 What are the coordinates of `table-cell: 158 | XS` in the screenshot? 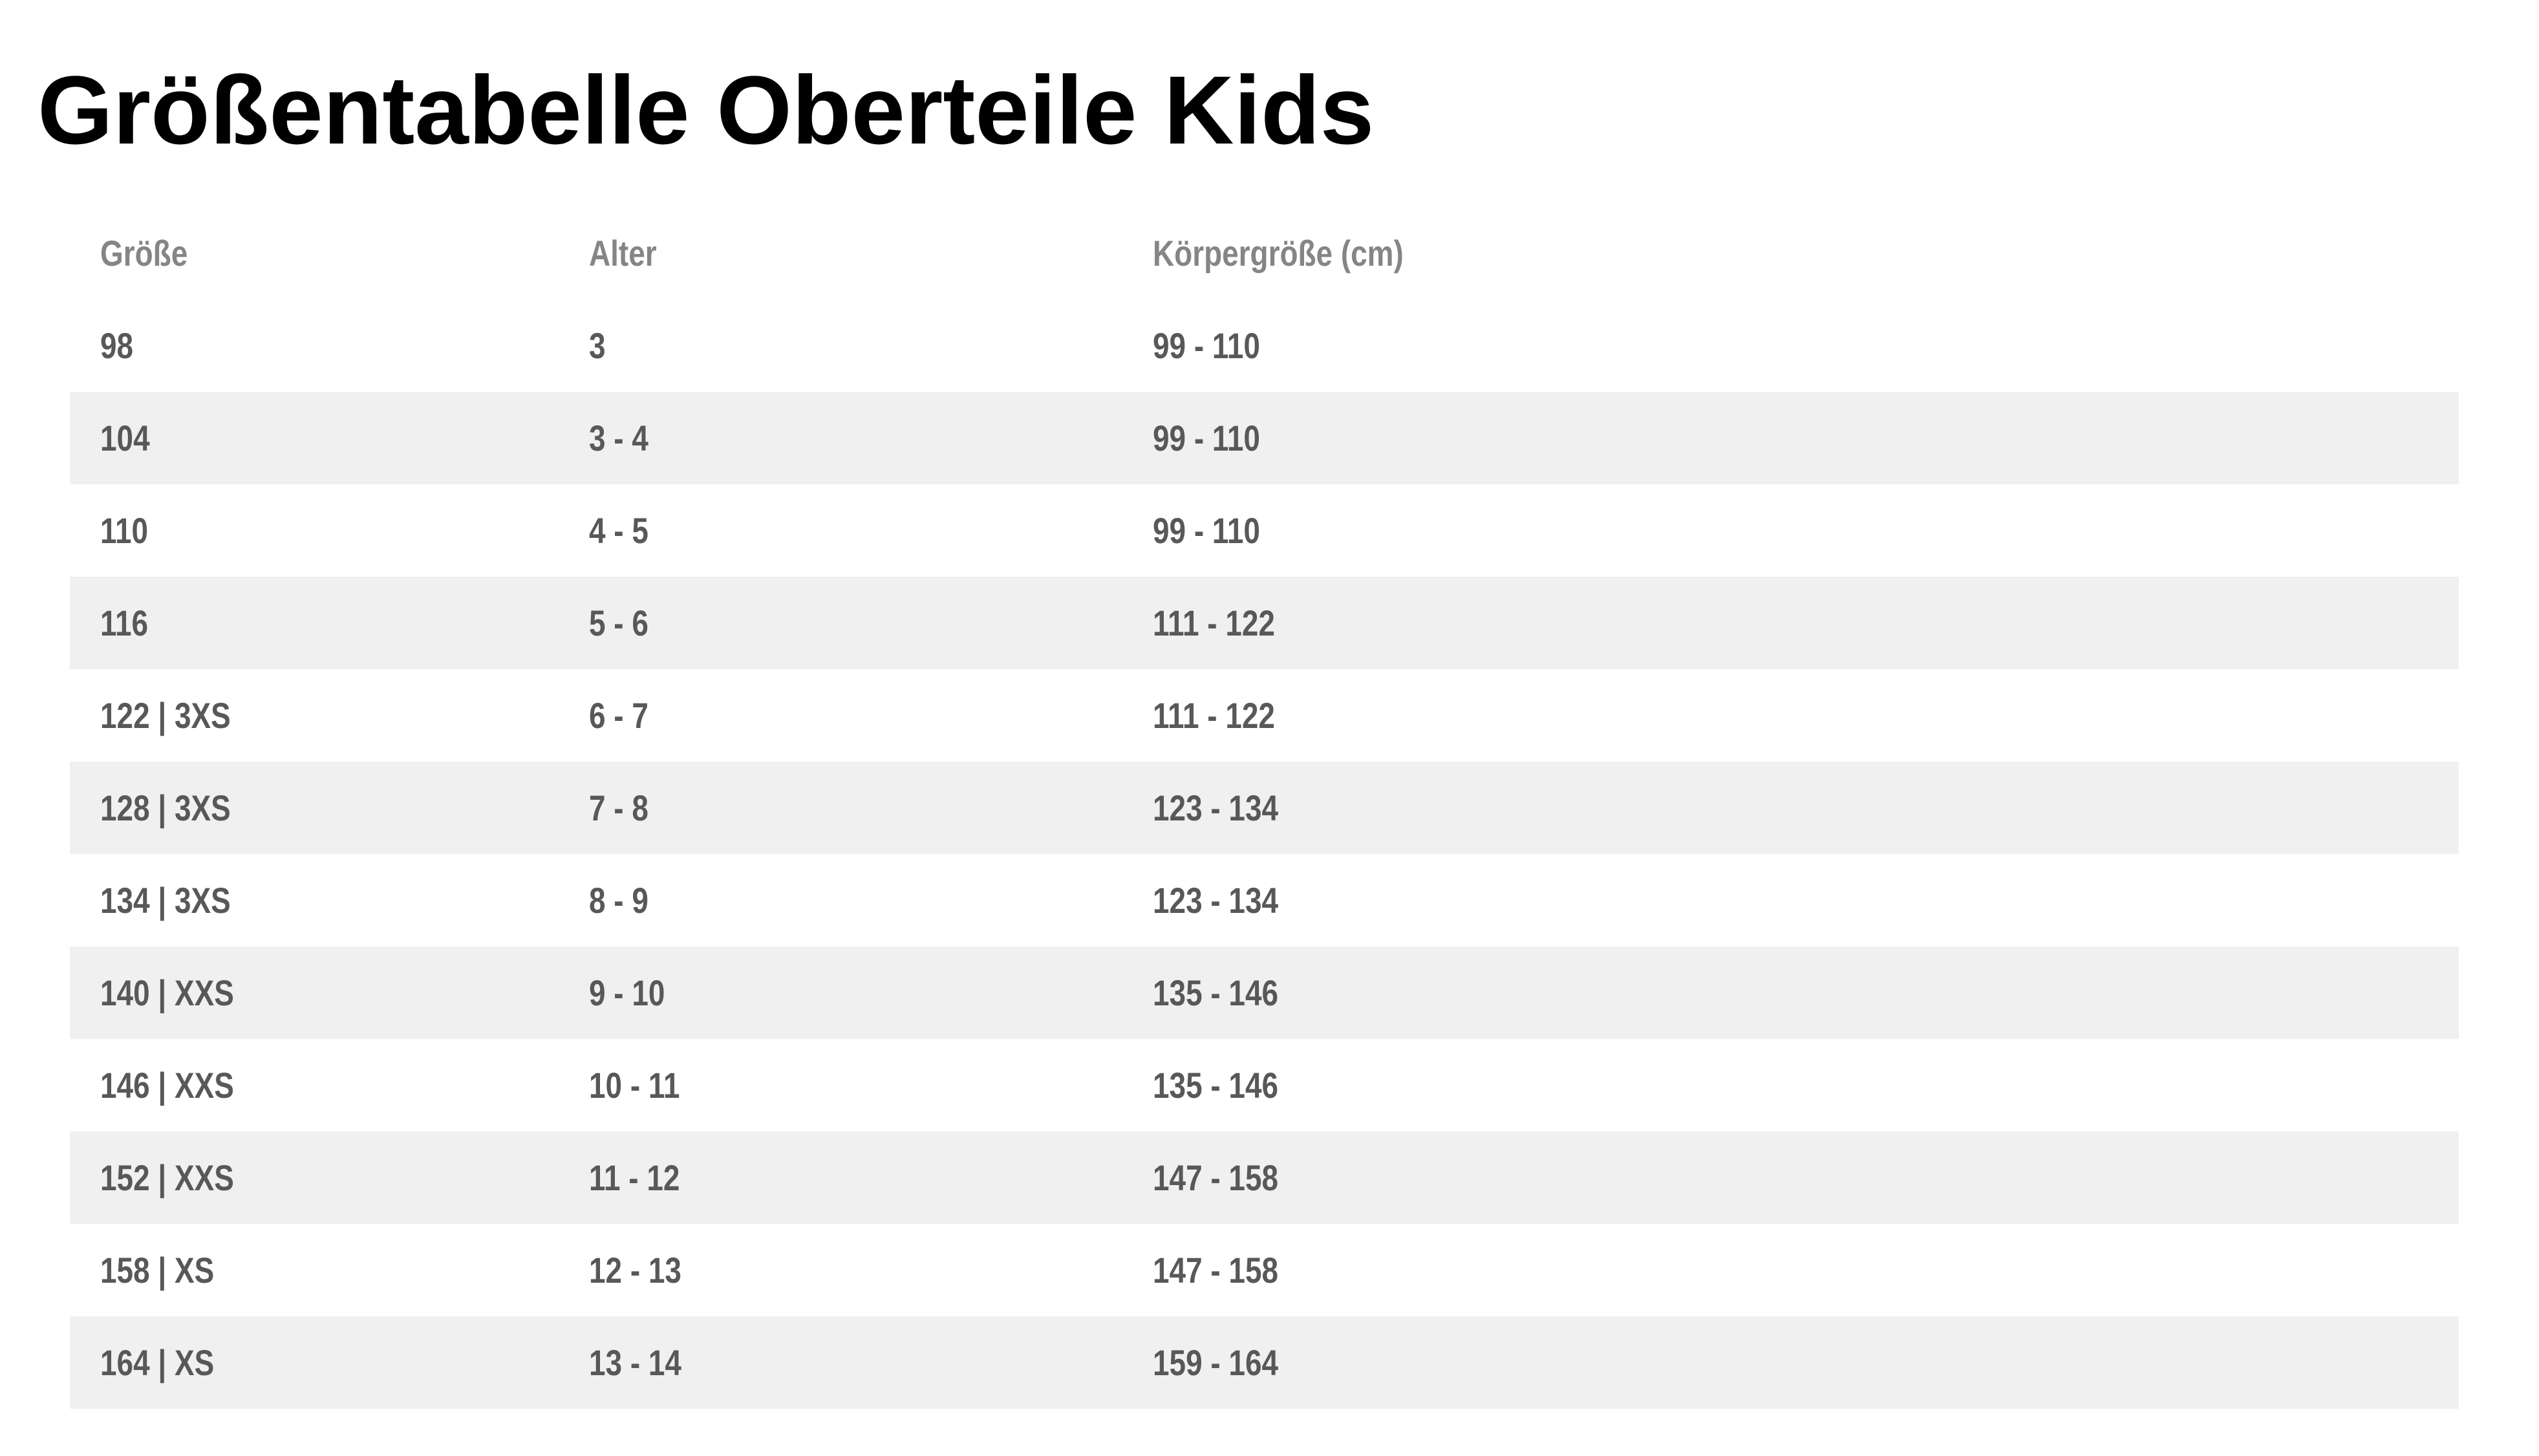 It's located at (157, 1270).